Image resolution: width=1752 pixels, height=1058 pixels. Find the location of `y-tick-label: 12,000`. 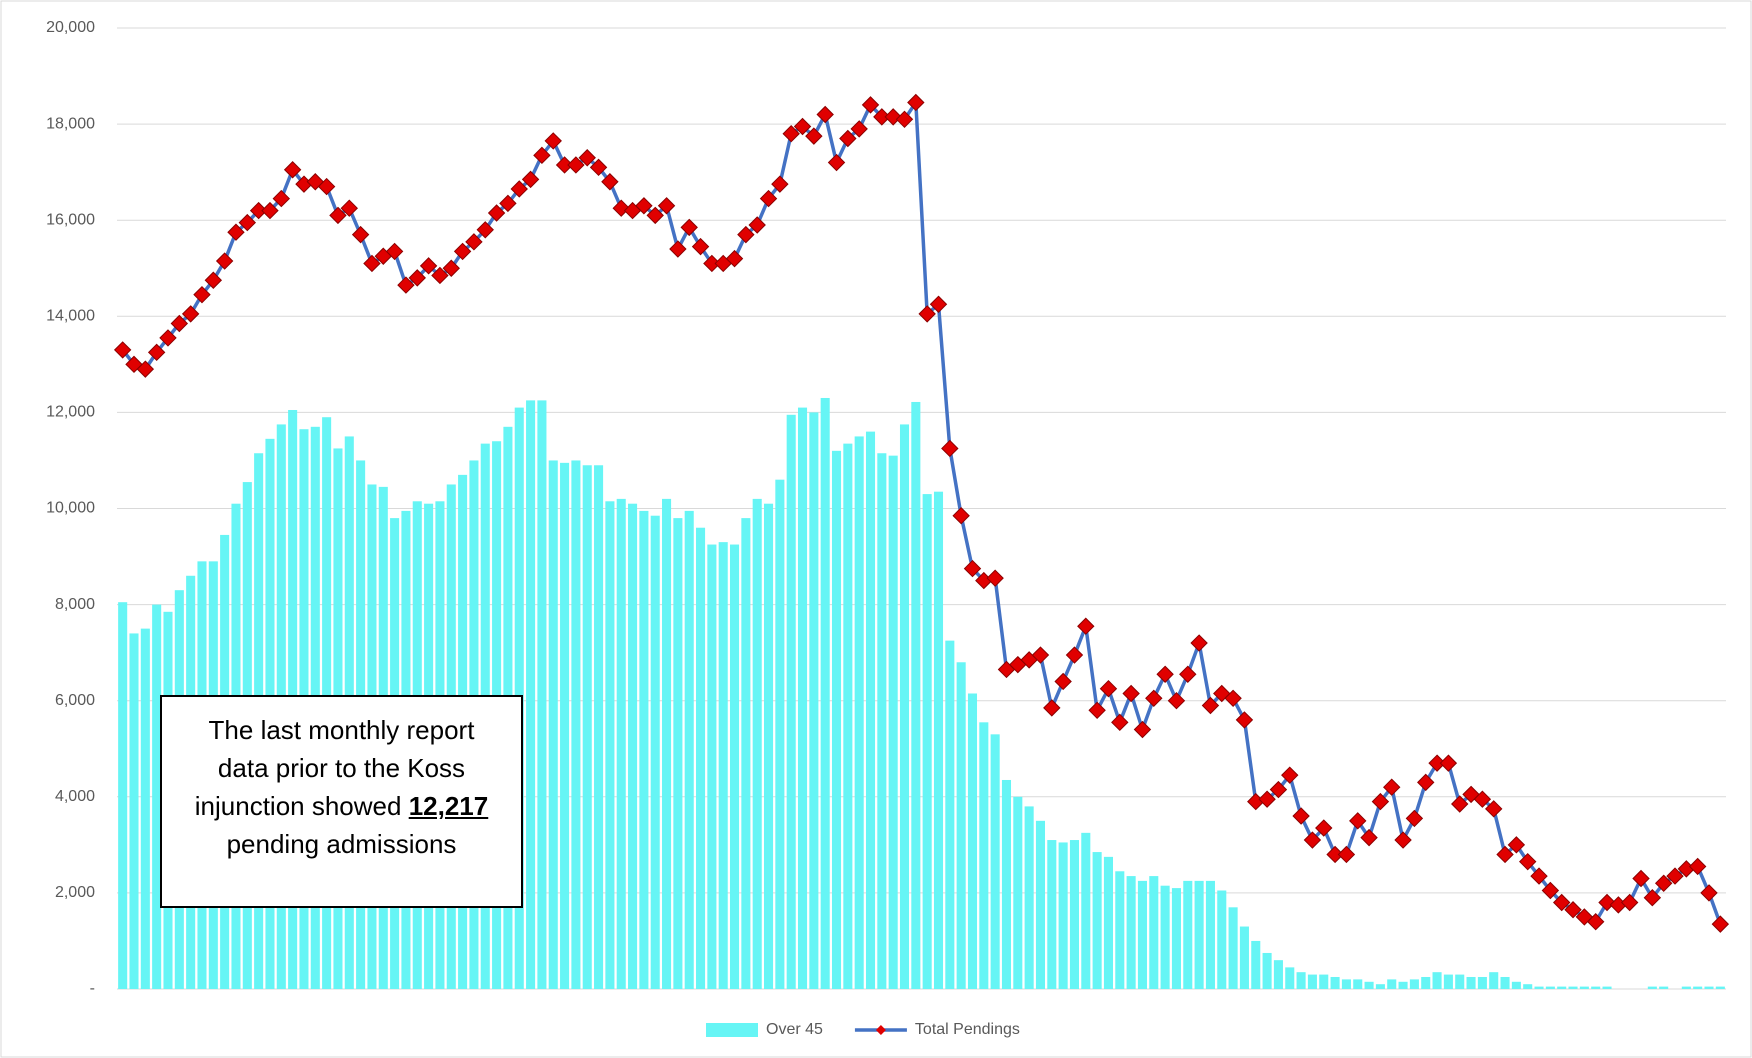

y-tick-label: 12,000 is located at coordinates (70, 412).